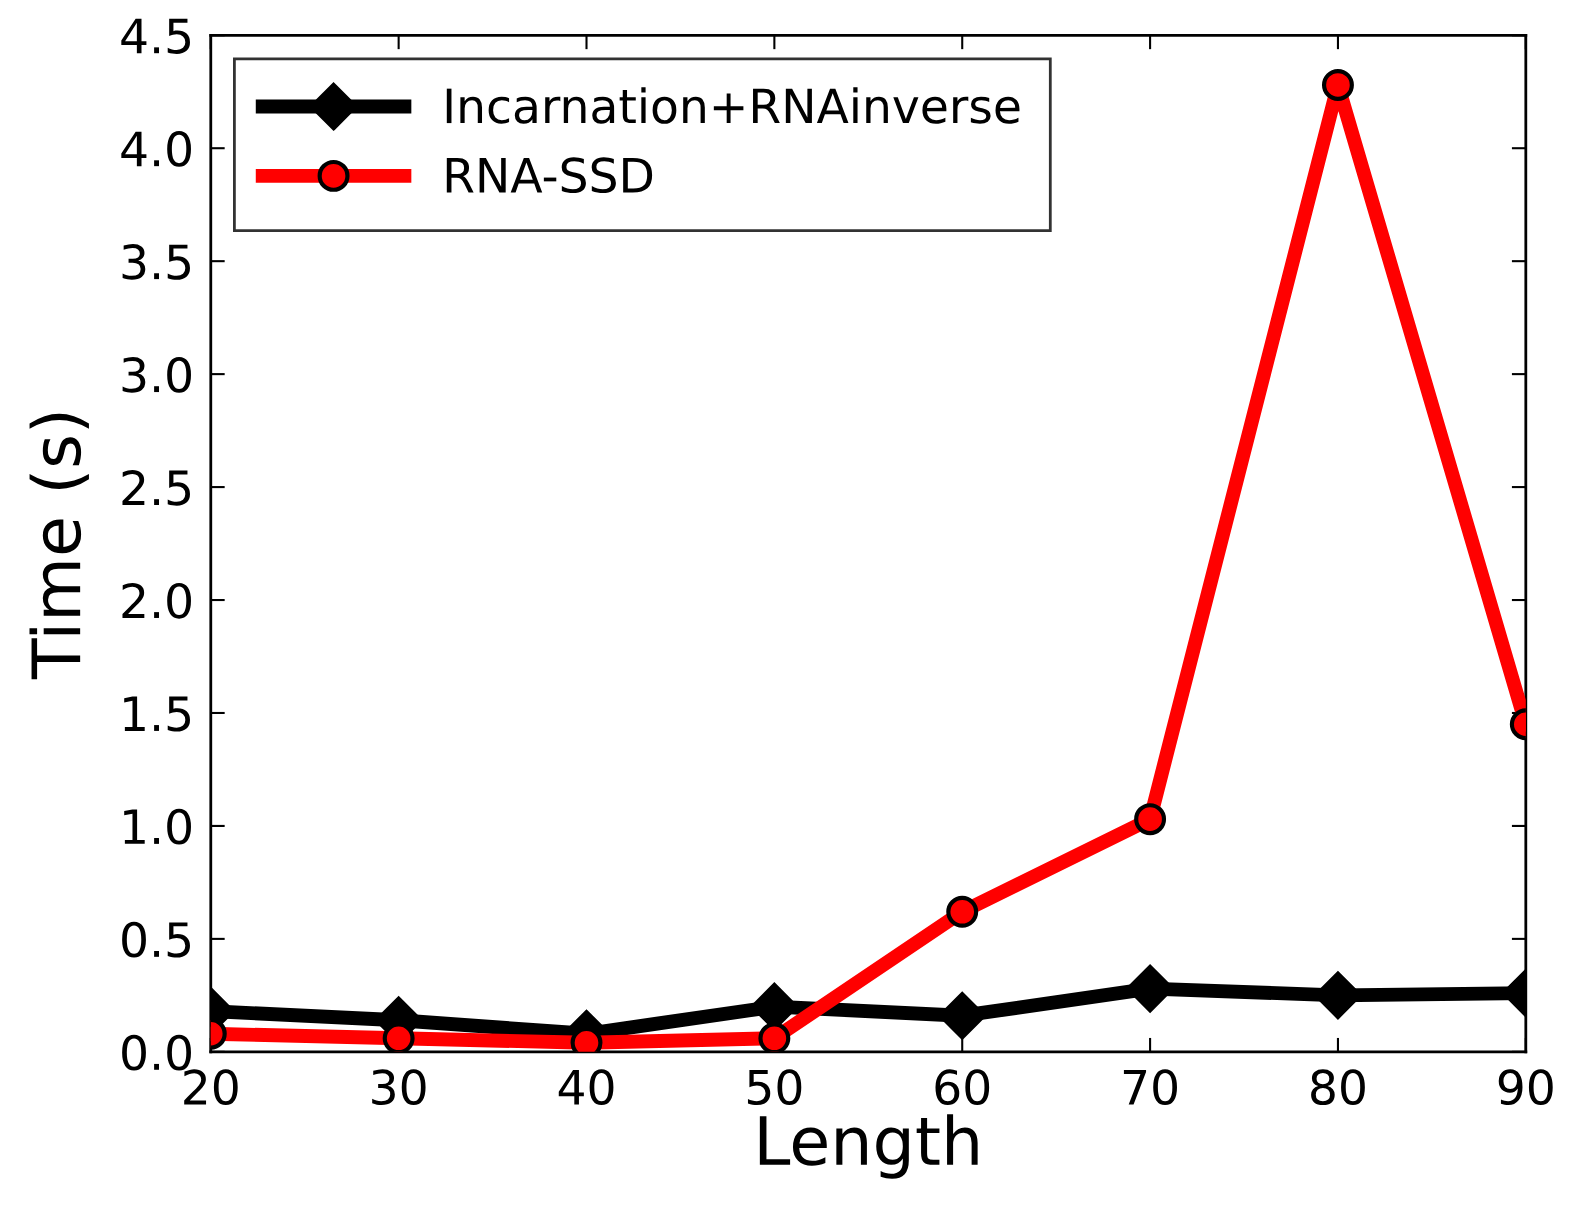  Describe the element at coordinates (156, 262) in the screenshot. I see `y-tick-label: 3.5` at that location.